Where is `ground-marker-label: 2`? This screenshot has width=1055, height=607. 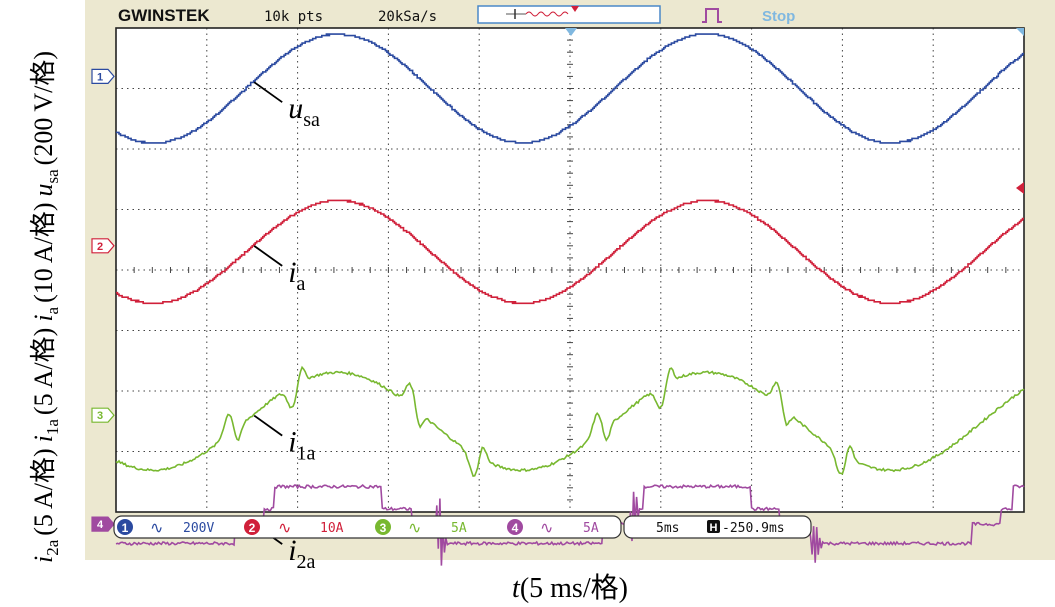 ground-marker-label: 2 is located at coordinates (100, 247).